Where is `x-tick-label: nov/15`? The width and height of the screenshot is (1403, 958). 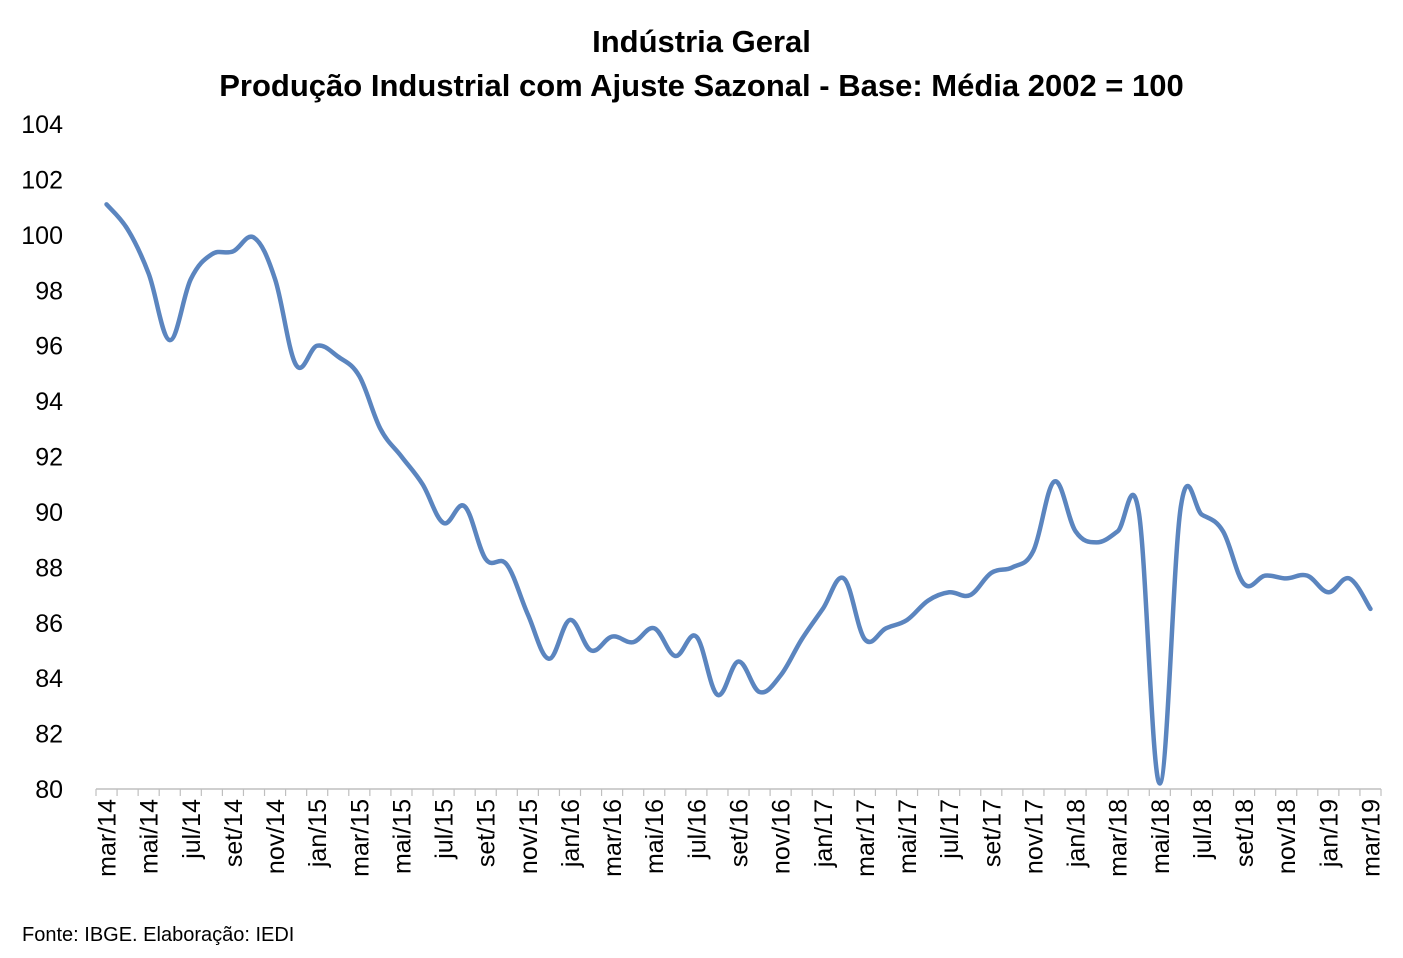 x-tick-label: nov/15 is located at coordinates (529, 836).